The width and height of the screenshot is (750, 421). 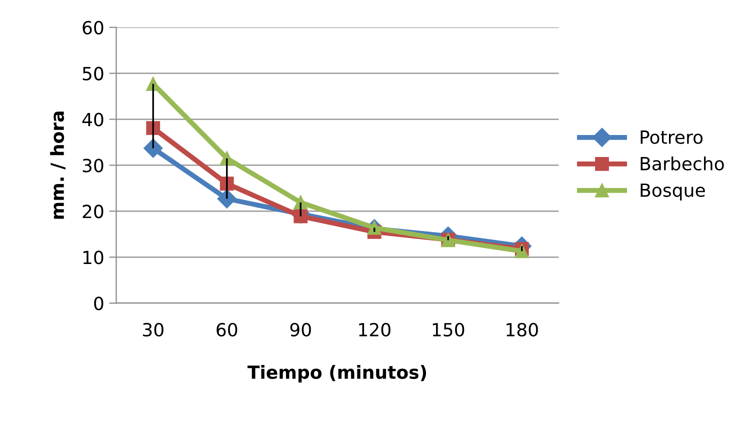 What do you see at coordinates (93, 257) in the screenshot?
I see `y-tick-label: 10` at bounding box center [93, 257].